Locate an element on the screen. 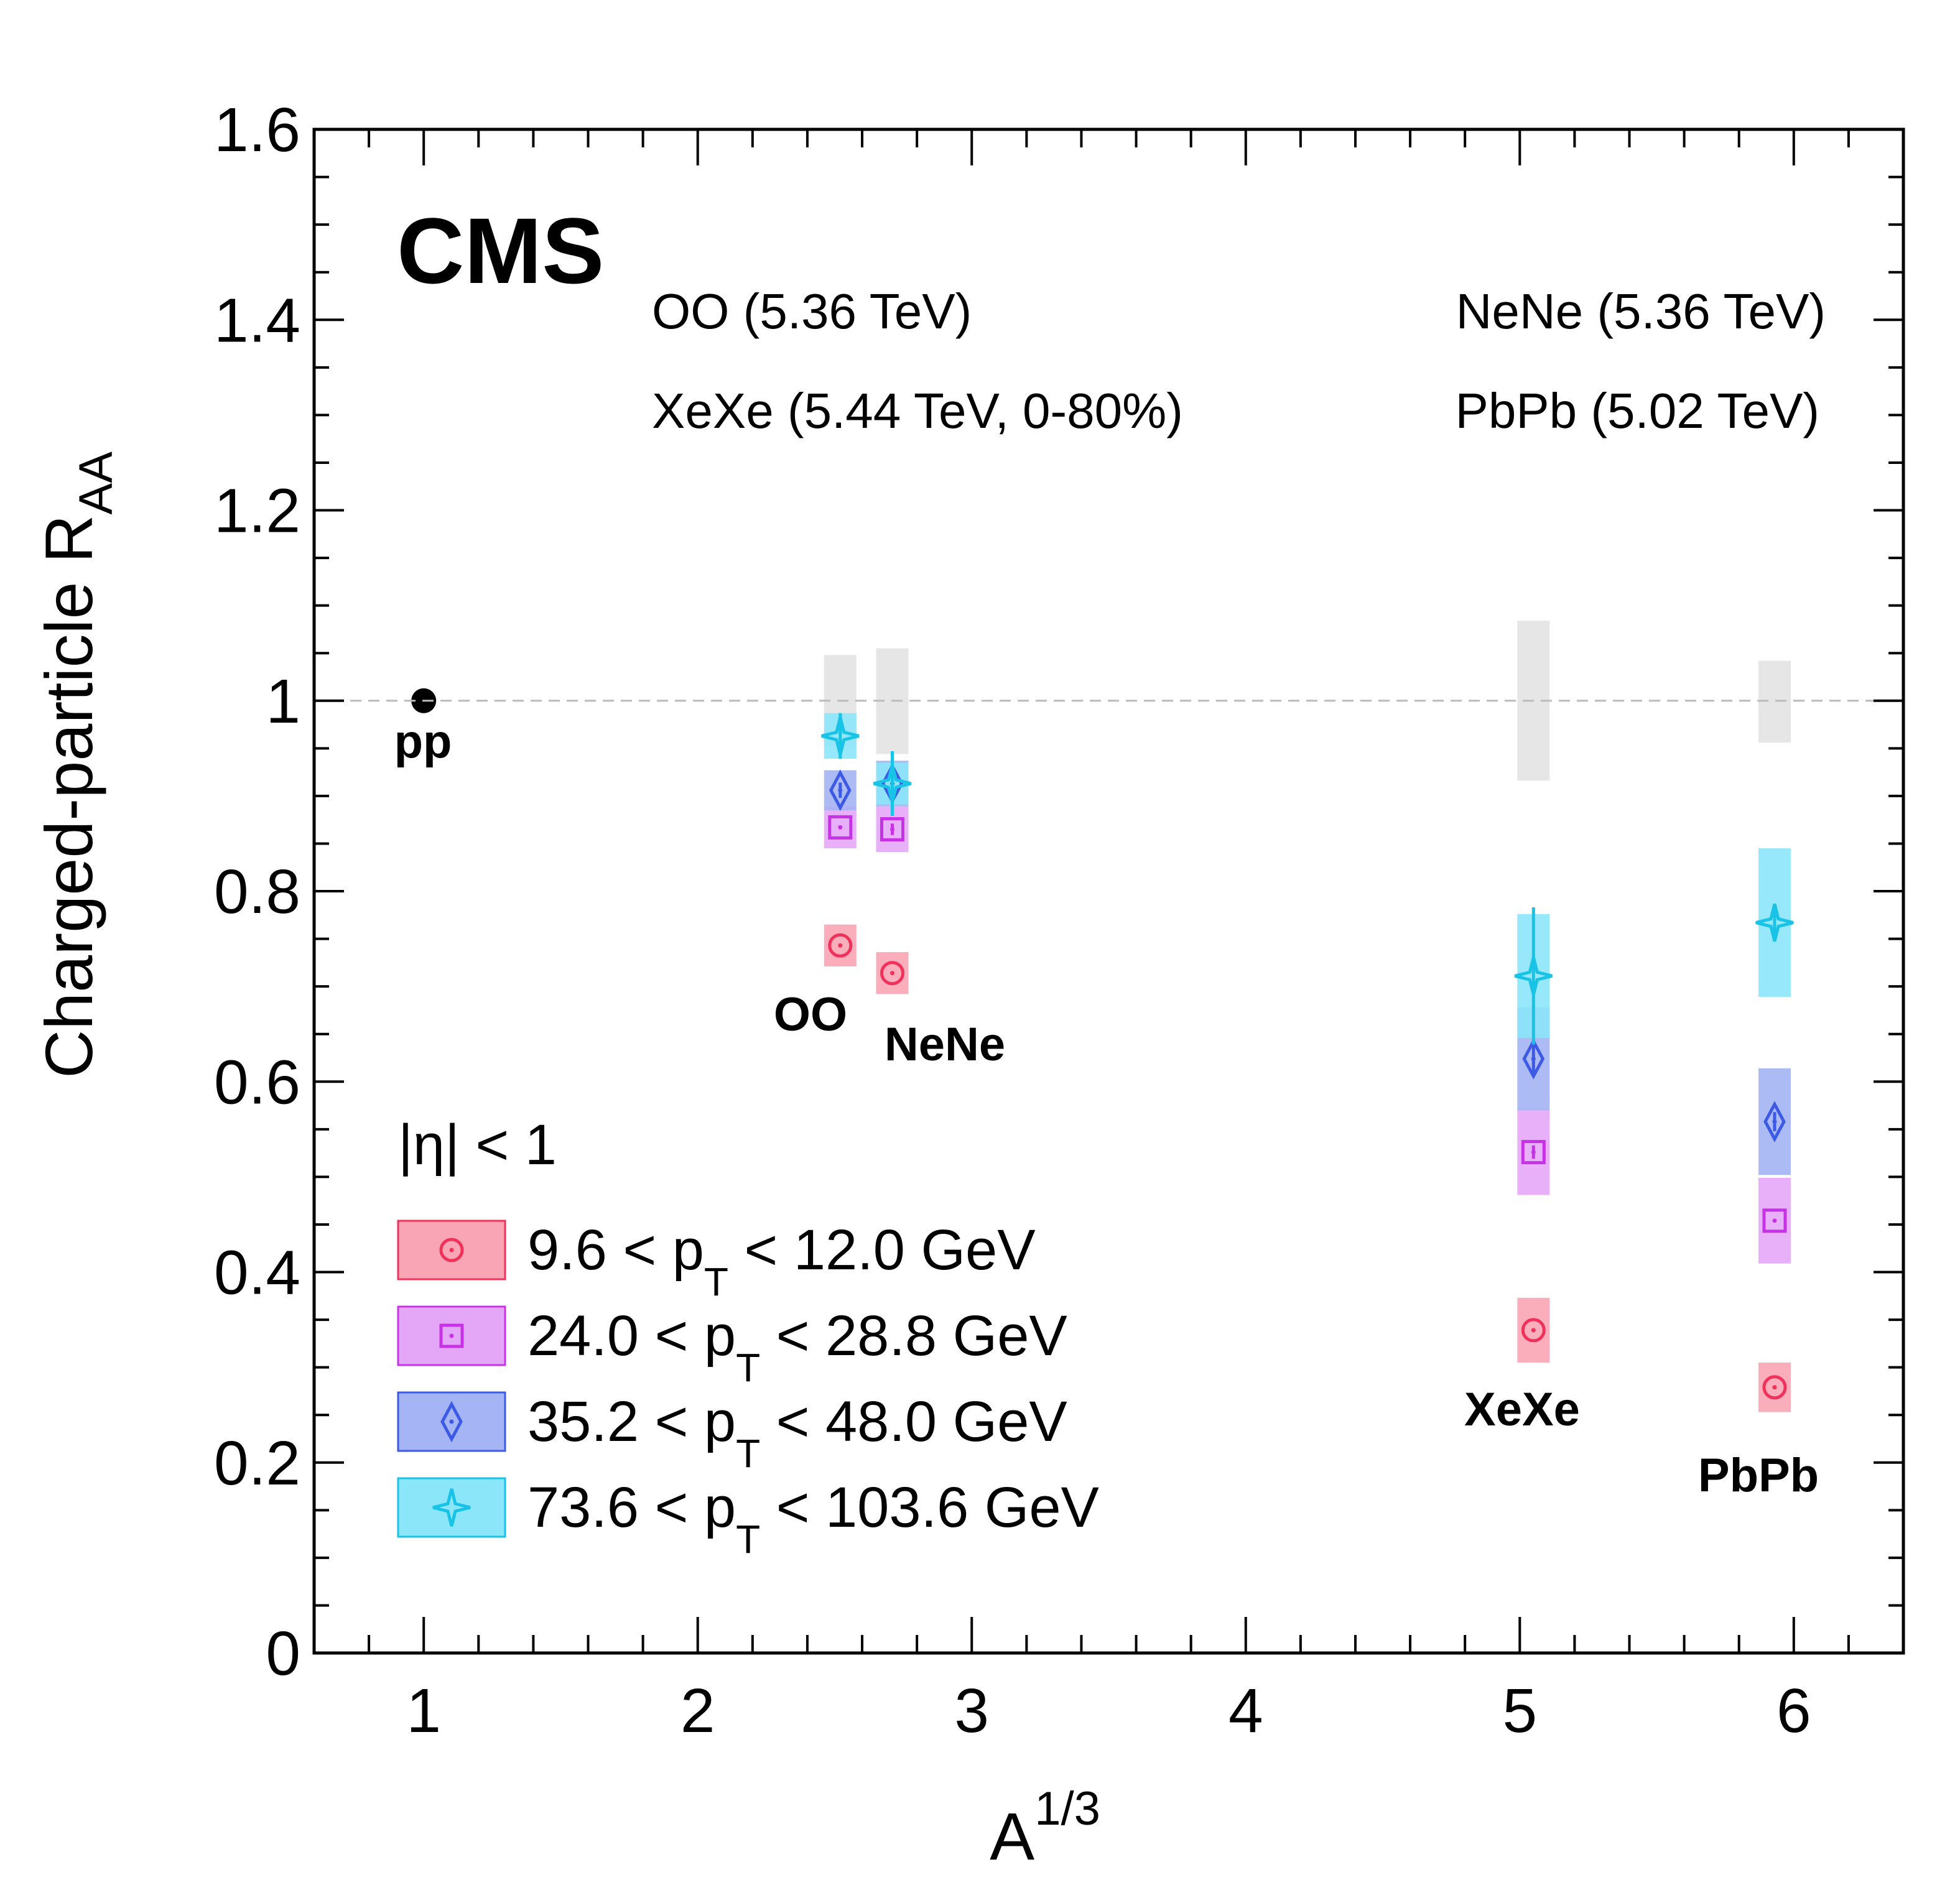 The width and height of the screenshot is (1960, 1880). y-tick-label: 0.2 is located at coordinates (257, 1463).